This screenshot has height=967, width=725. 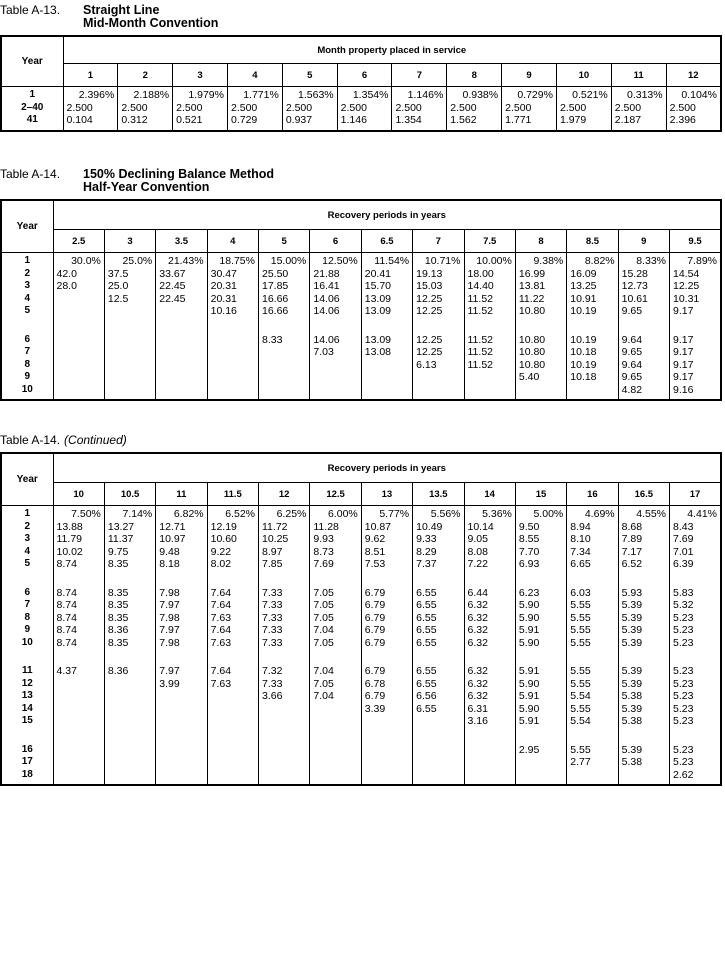 What do you see at coordinates (353, 107) in the screenshot?
I see `cell-value: 2.500` at bounding box center [353, 107].